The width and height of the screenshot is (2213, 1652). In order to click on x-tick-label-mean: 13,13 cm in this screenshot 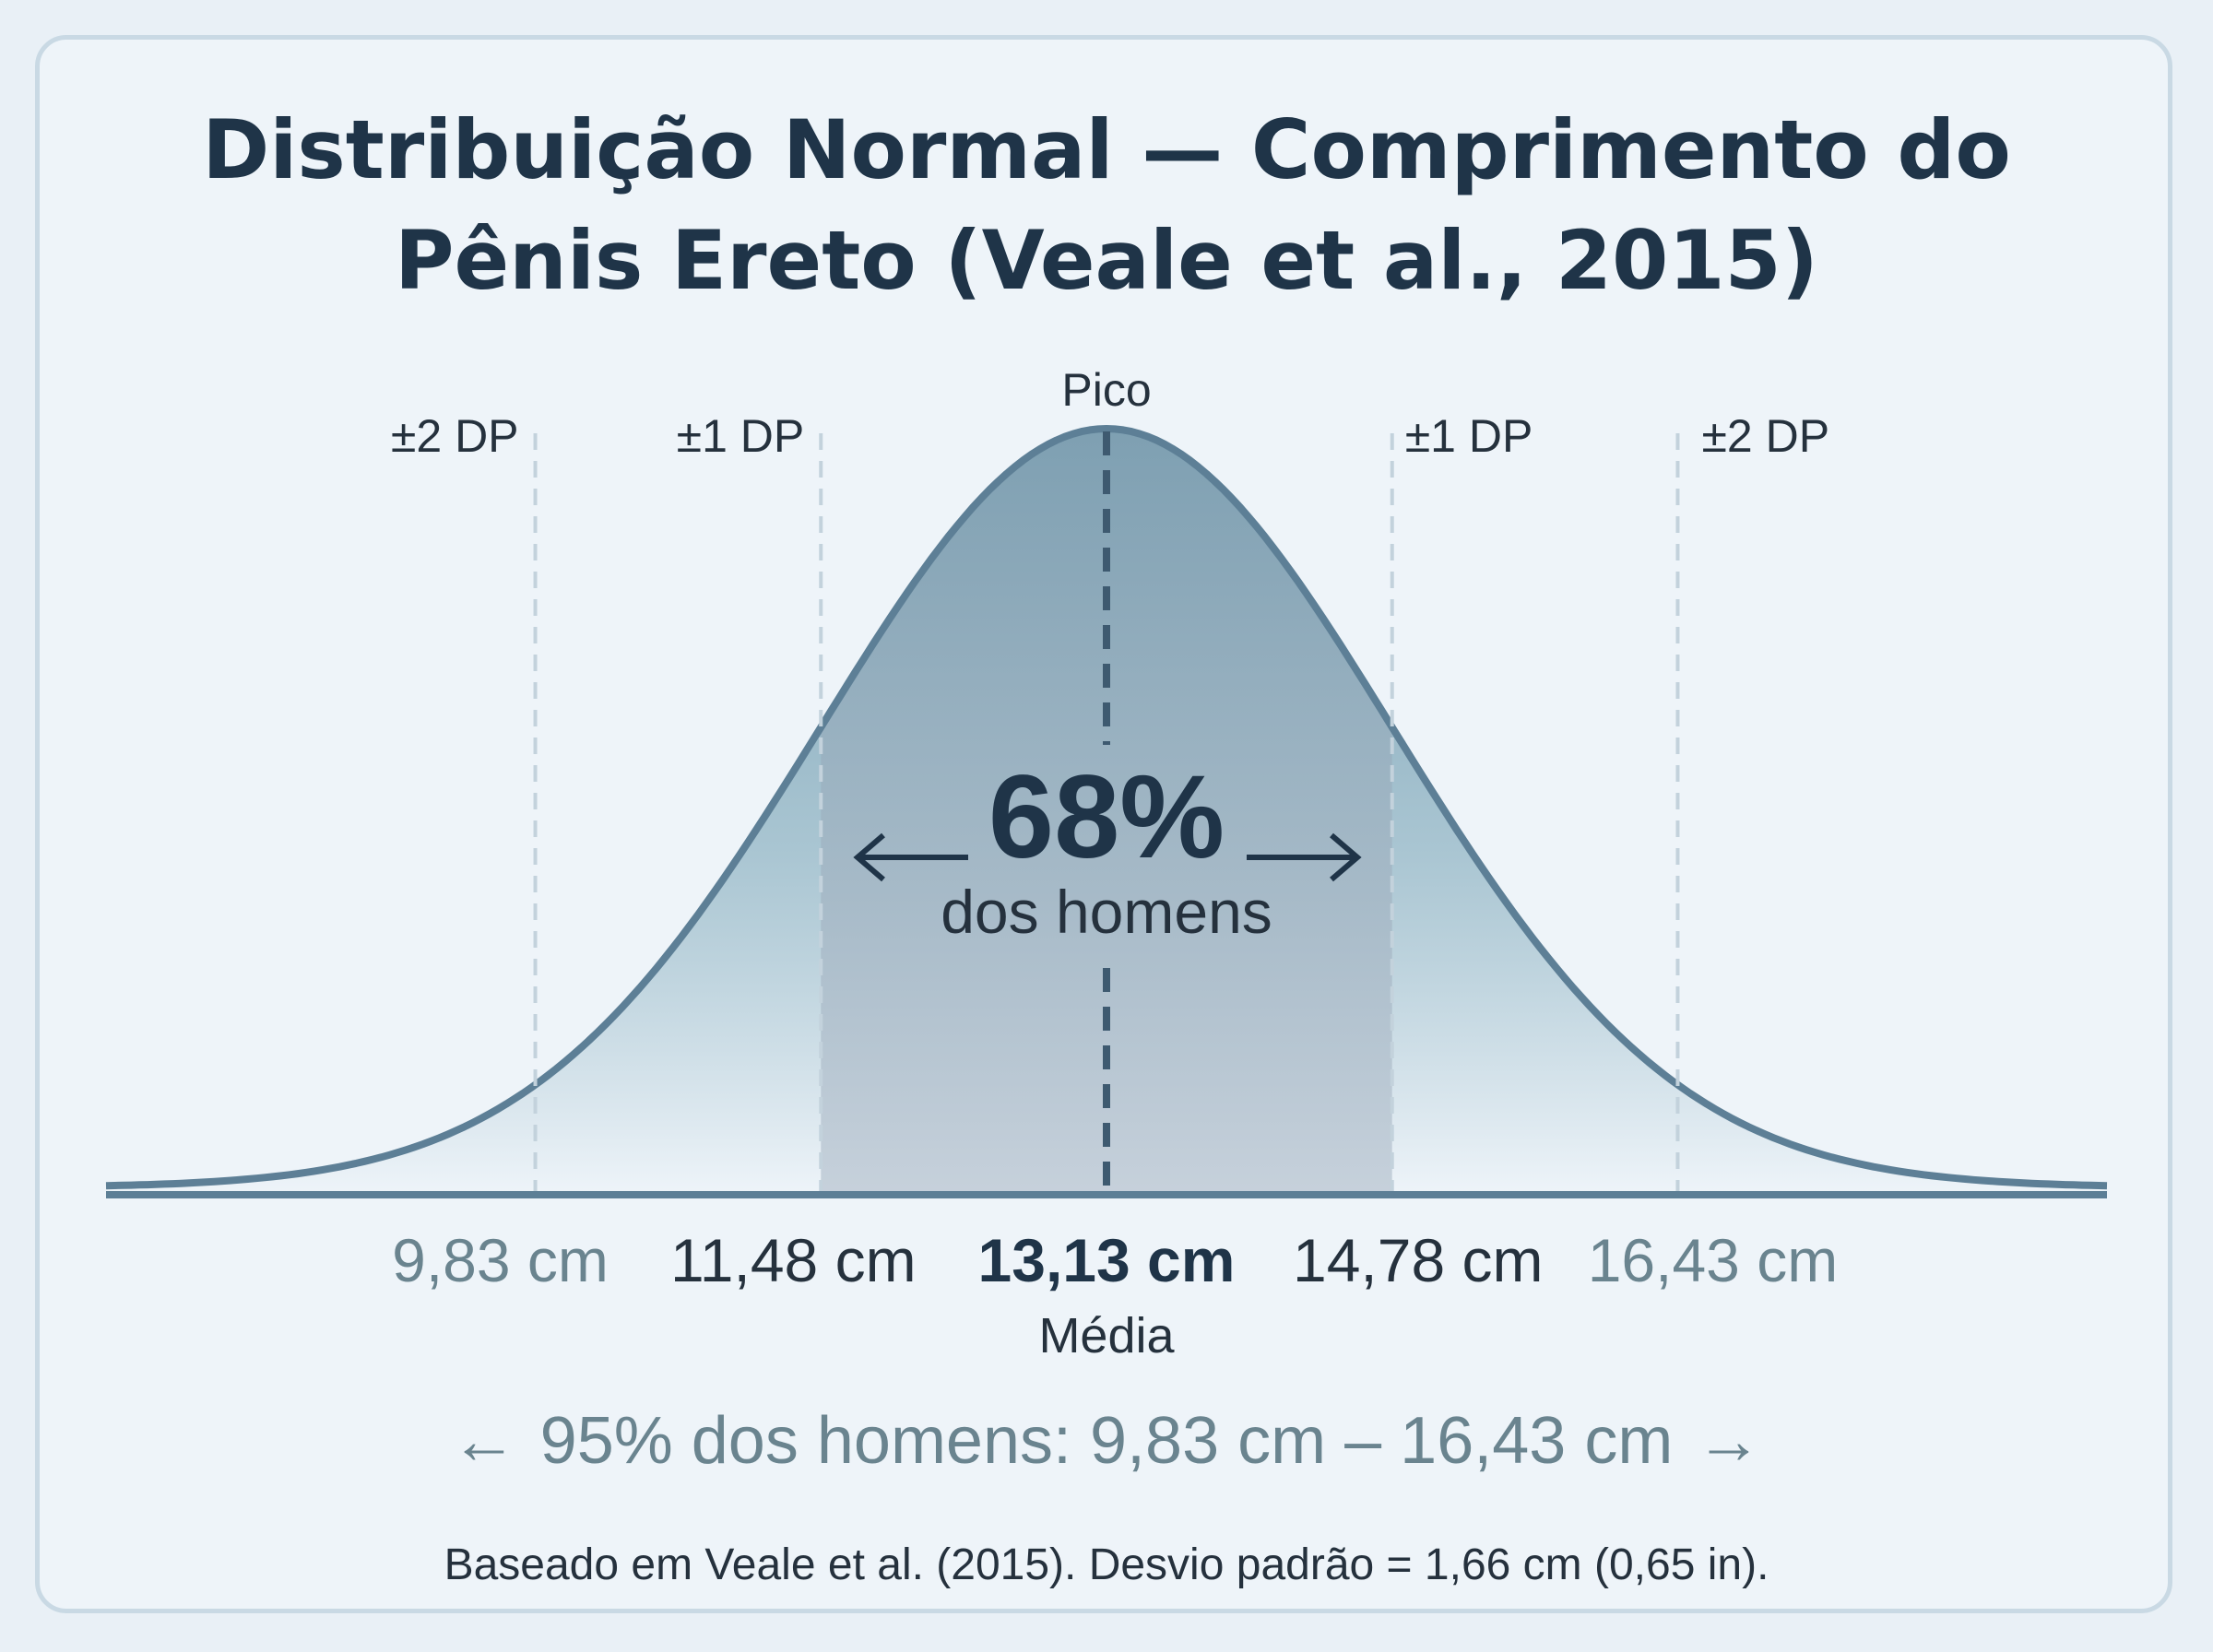, I will do `click(1107, 1260)`.